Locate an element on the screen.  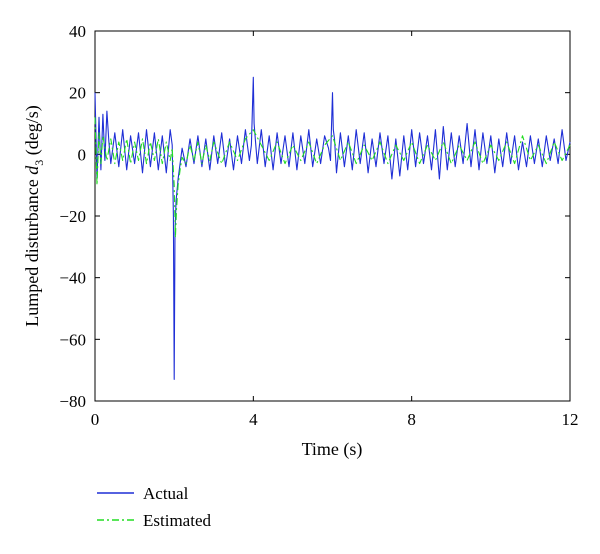
x-tick-label: 12 is located at coordinates (570, 419).